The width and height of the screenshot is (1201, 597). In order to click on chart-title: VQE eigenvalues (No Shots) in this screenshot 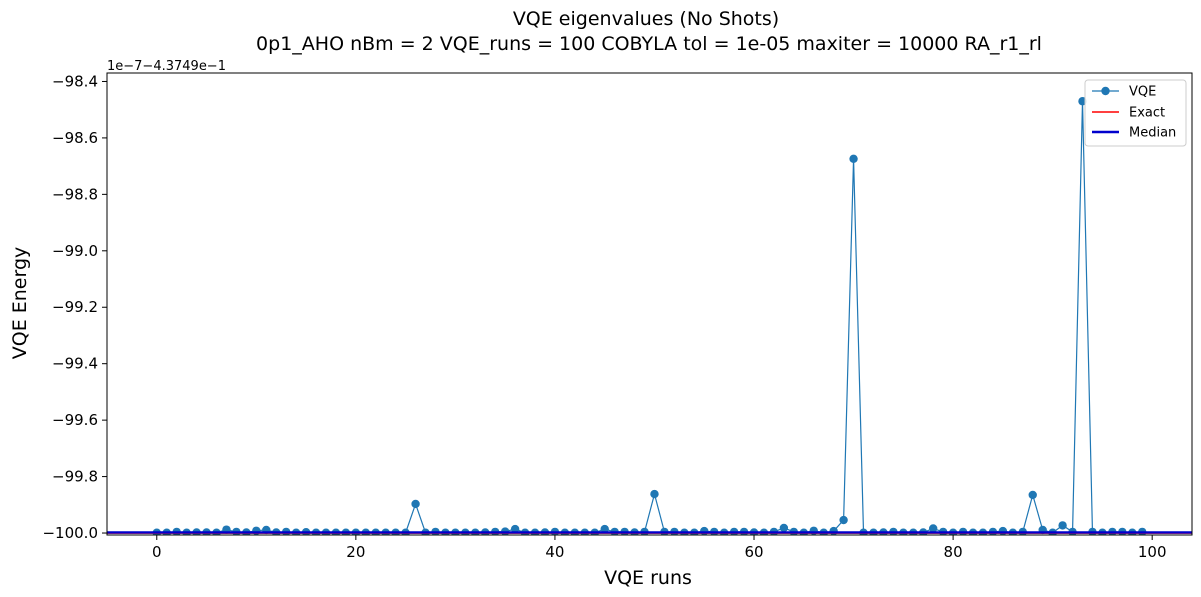, I will do `click(646, 19)`.